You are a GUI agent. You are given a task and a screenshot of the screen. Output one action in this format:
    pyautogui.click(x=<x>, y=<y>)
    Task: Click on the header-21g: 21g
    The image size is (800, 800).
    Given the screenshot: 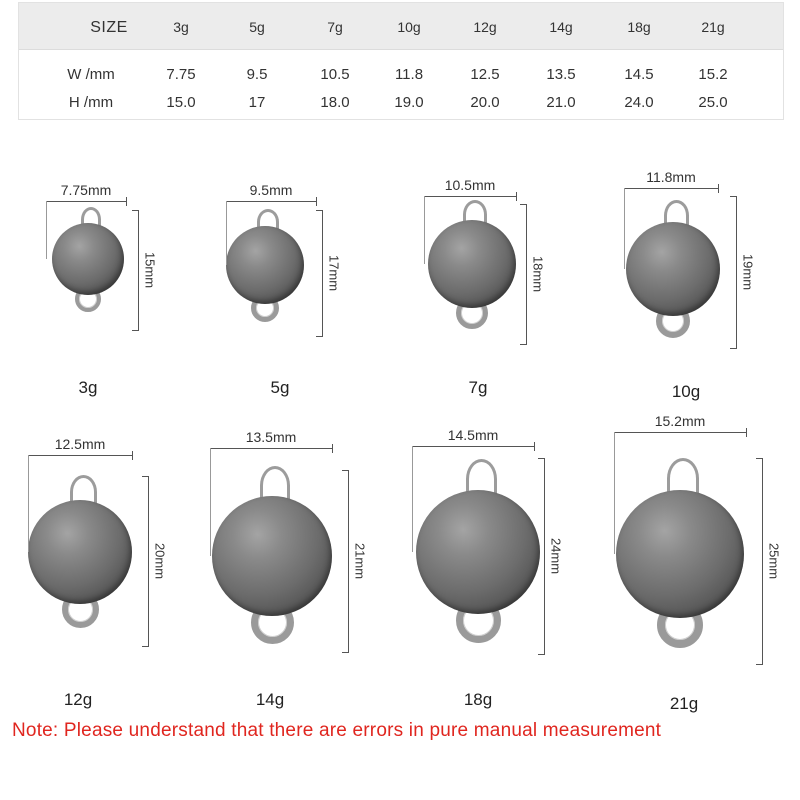 What is the action you would take?
    pyautogui.click(x=713, y=27)
    